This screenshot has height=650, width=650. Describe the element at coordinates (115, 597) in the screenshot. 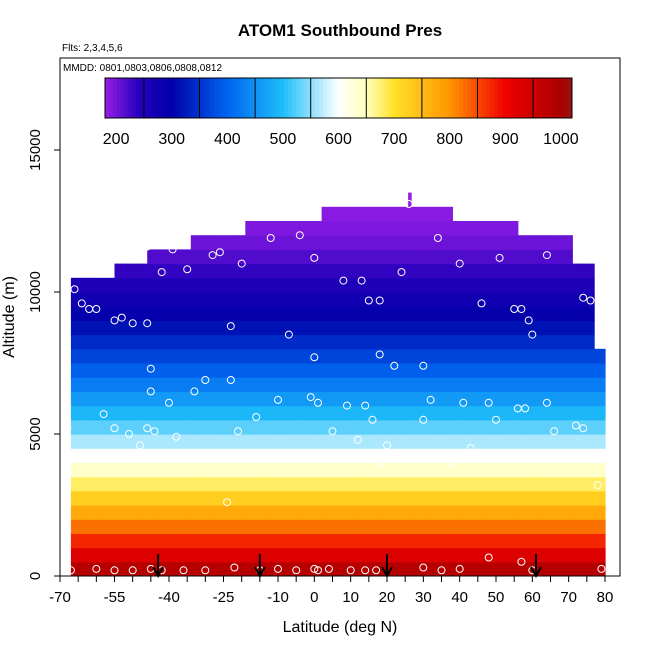

I see `x-tick-label: -55` at that location.